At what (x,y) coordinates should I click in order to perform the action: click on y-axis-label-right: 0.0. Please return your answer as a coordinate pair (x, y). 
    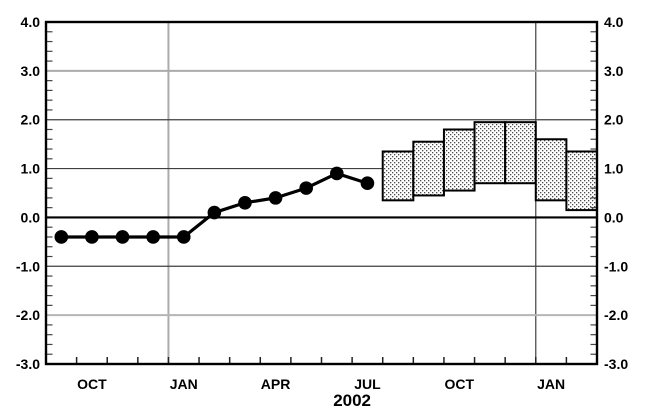
    Looking at the image, I should click on (614, 217).